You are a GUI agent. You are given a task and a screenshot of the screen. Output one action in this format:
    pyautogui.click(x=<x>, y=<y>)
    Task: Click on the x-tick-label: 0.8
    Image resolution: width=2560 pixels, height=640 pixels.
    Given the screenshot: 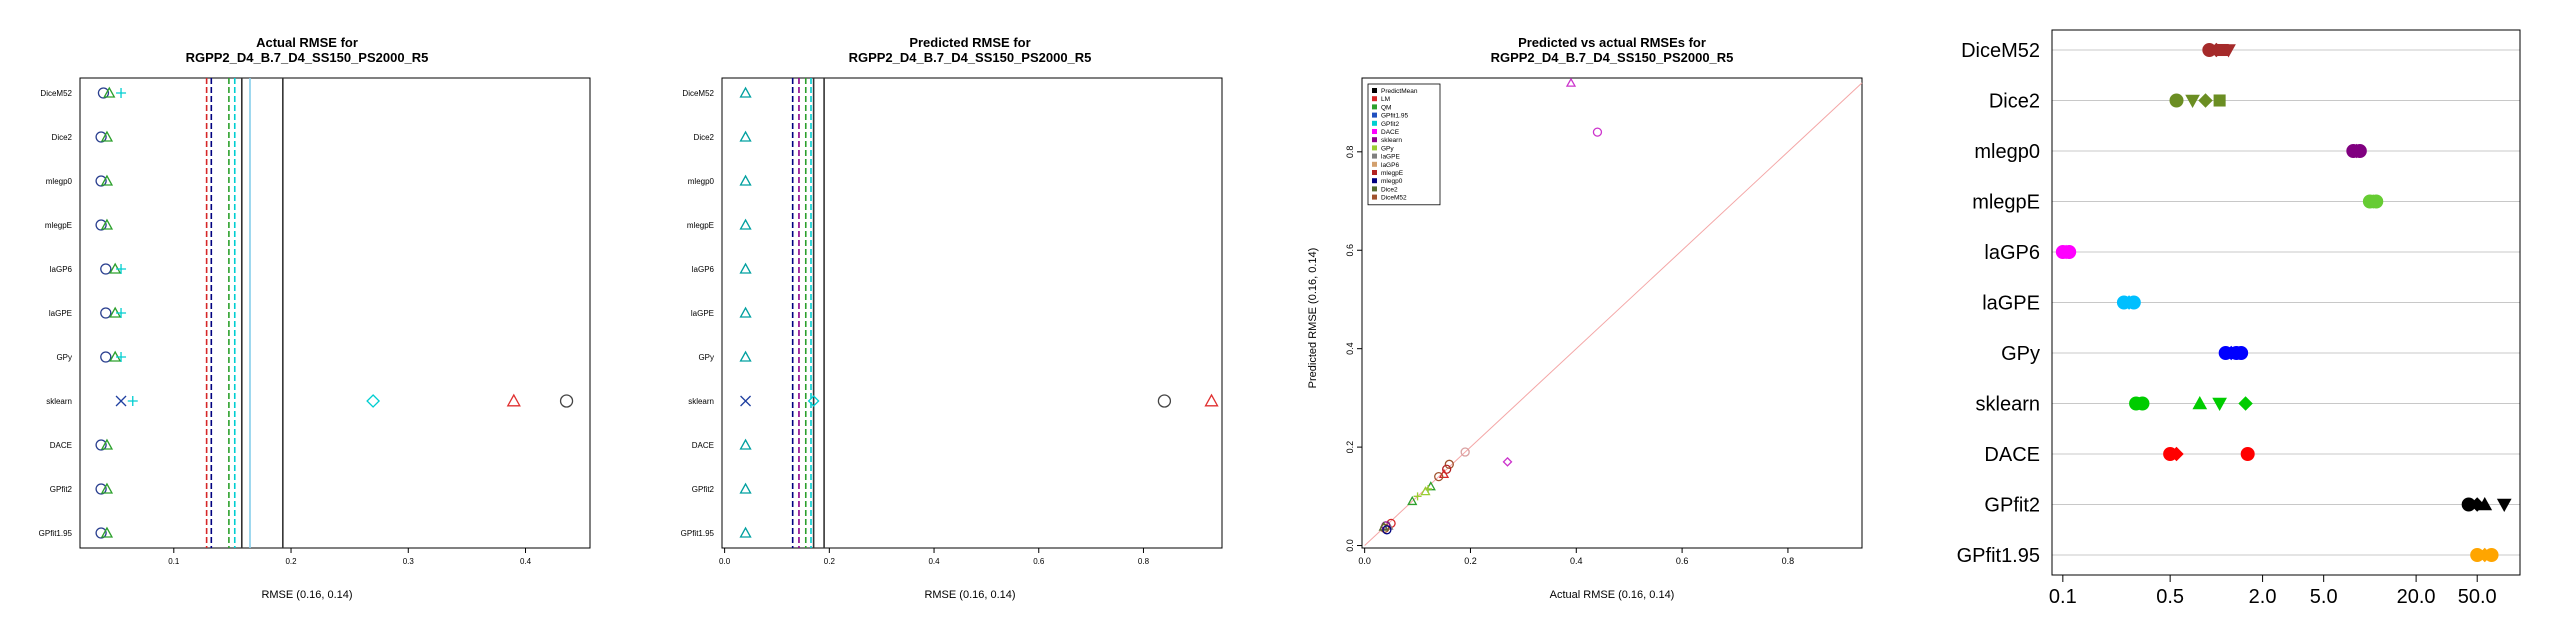 What is the action you would take?
    pyautogui.click(x=1144, y=561)
    